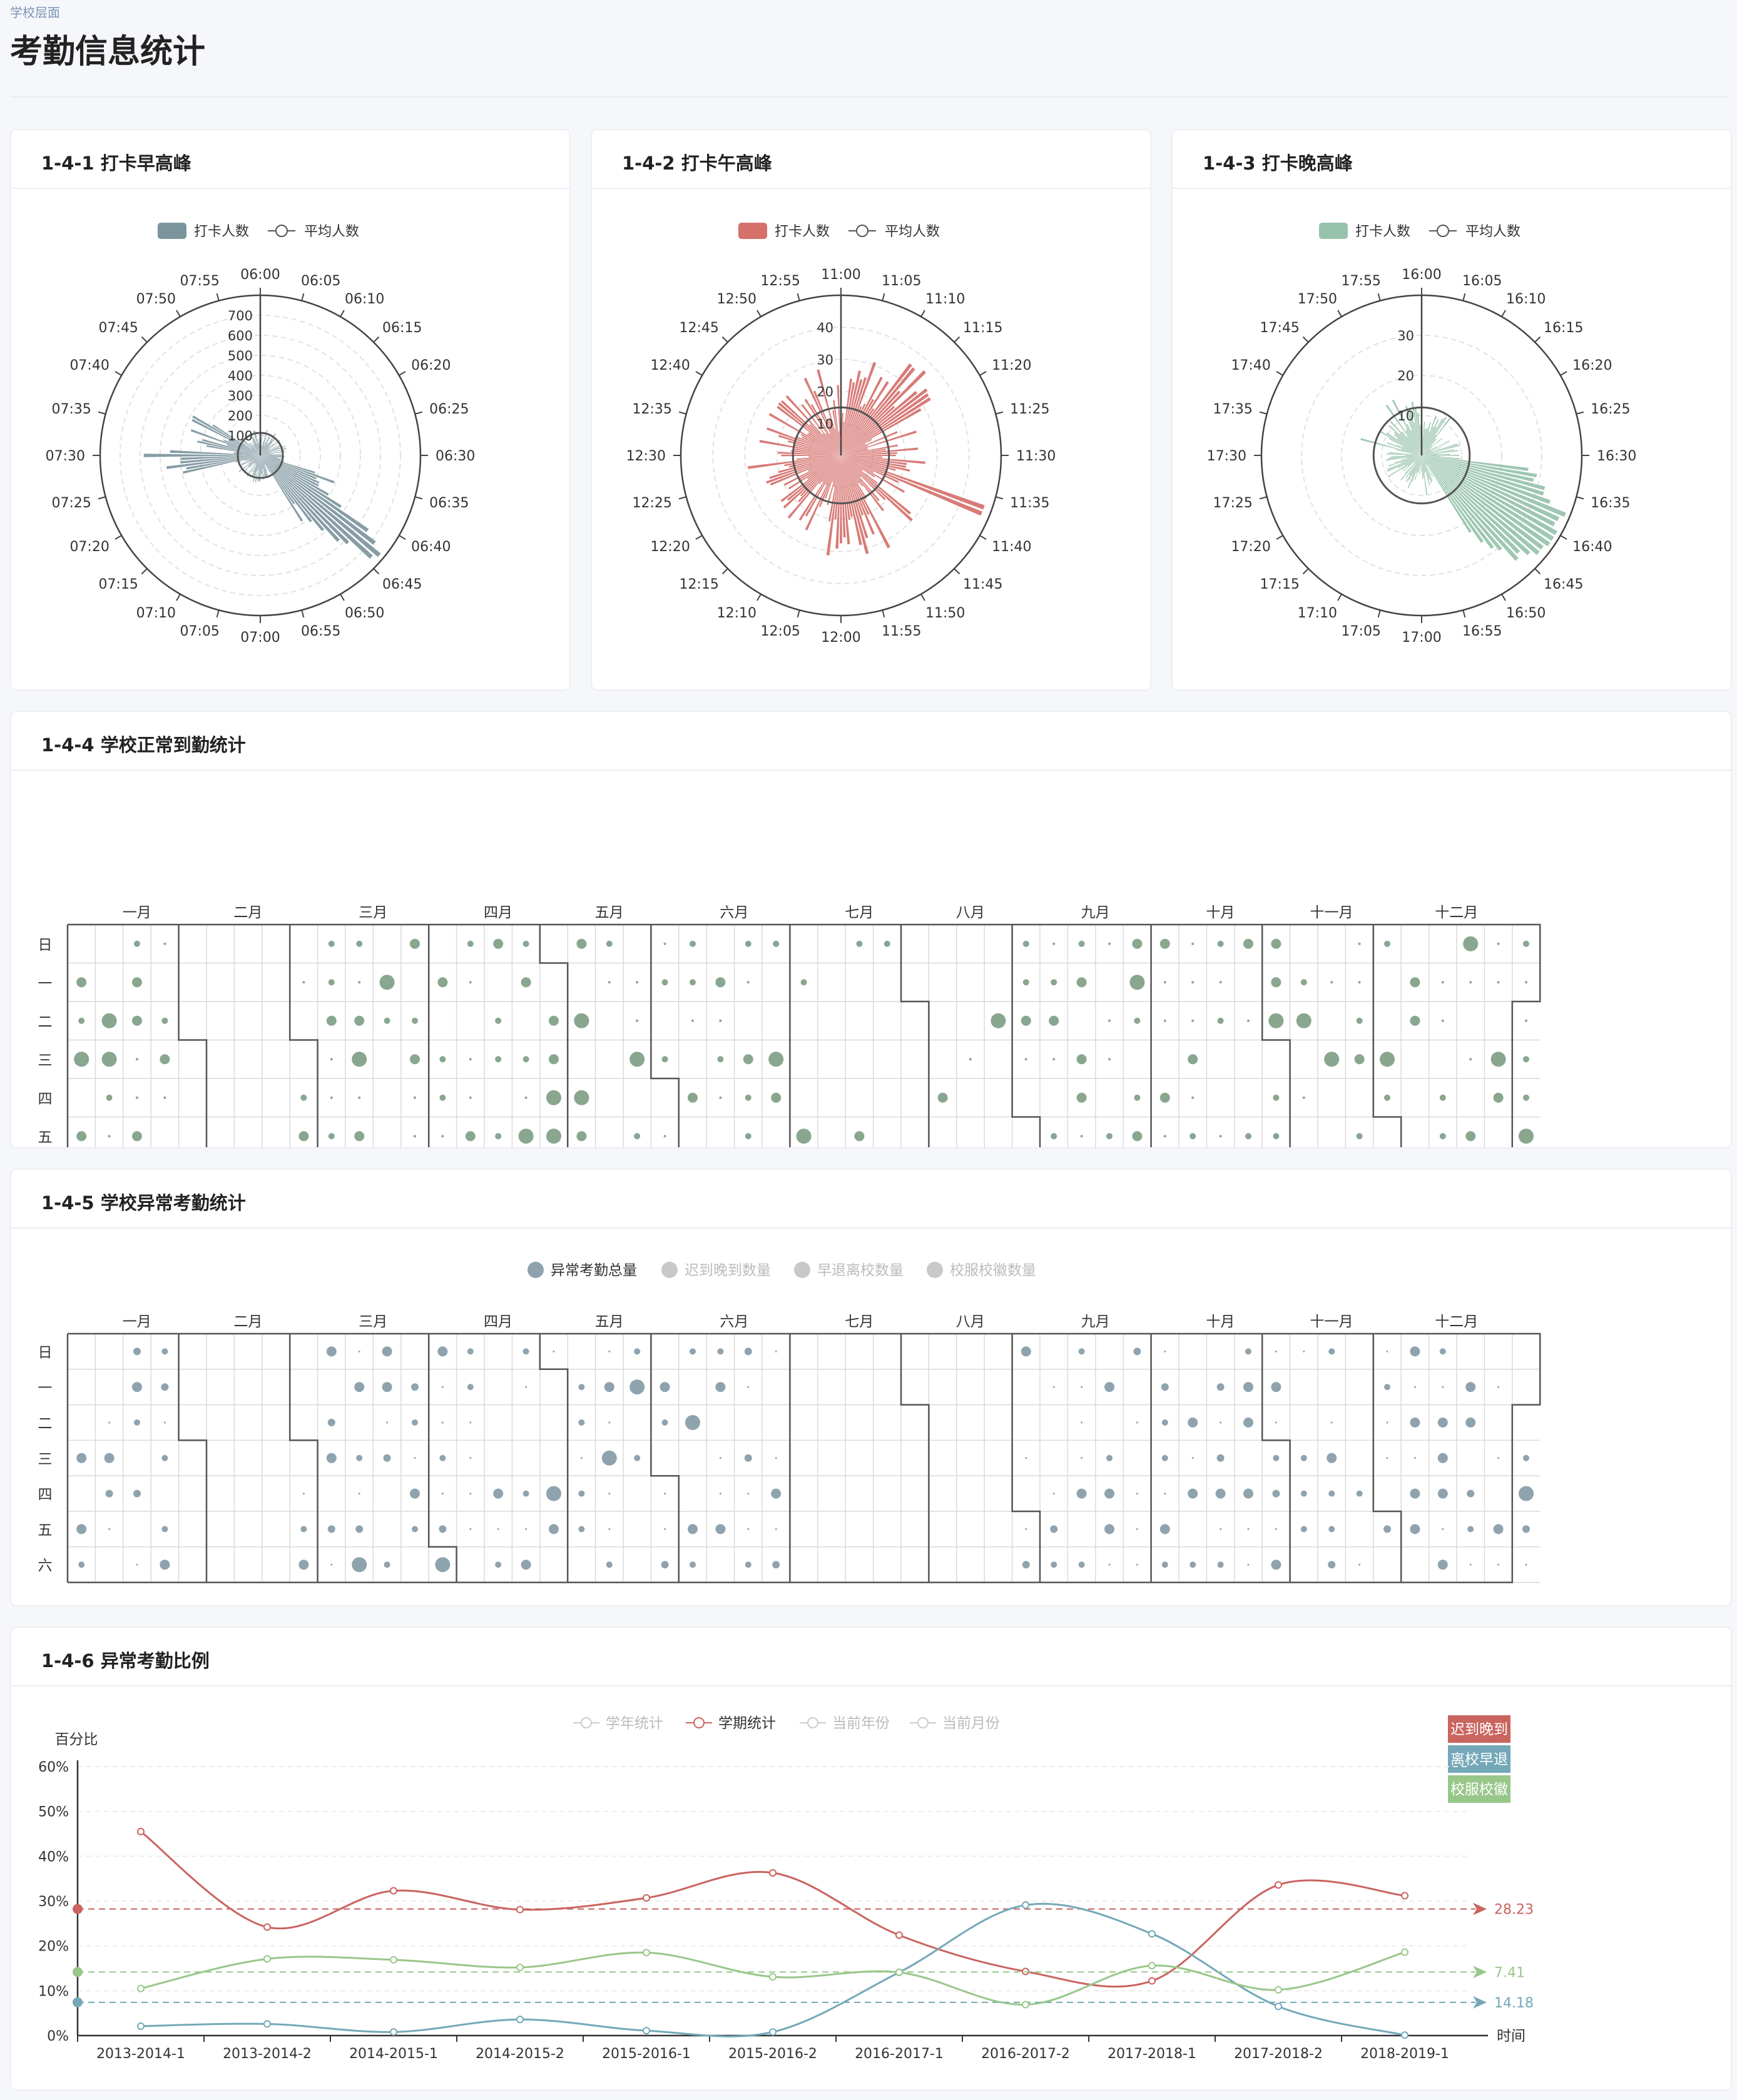 Image resolution: width=1737 pixels, height=2100 pixels. Describe the element at coordinates (247, 1322) in the screenshot. I see `month-label: 二月` at that location.